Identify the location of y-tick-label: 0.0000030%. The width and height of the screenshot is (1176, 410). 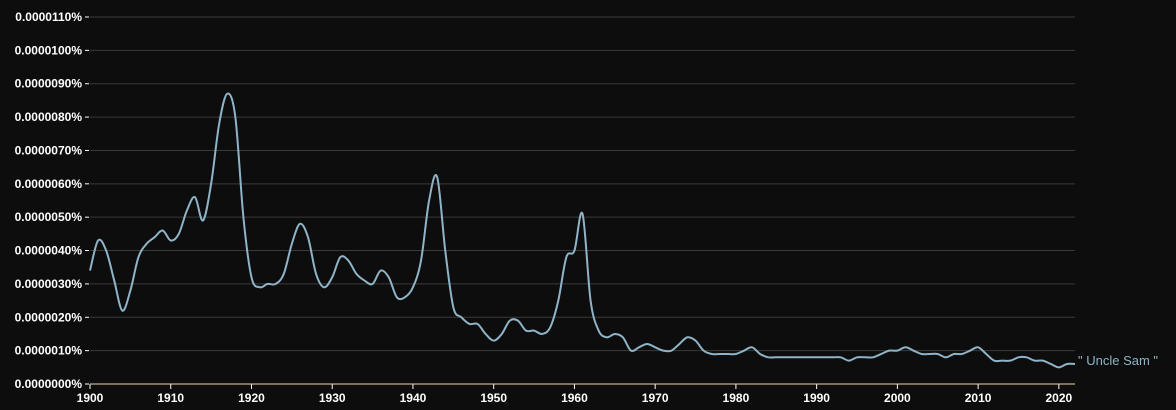
(49, 284).